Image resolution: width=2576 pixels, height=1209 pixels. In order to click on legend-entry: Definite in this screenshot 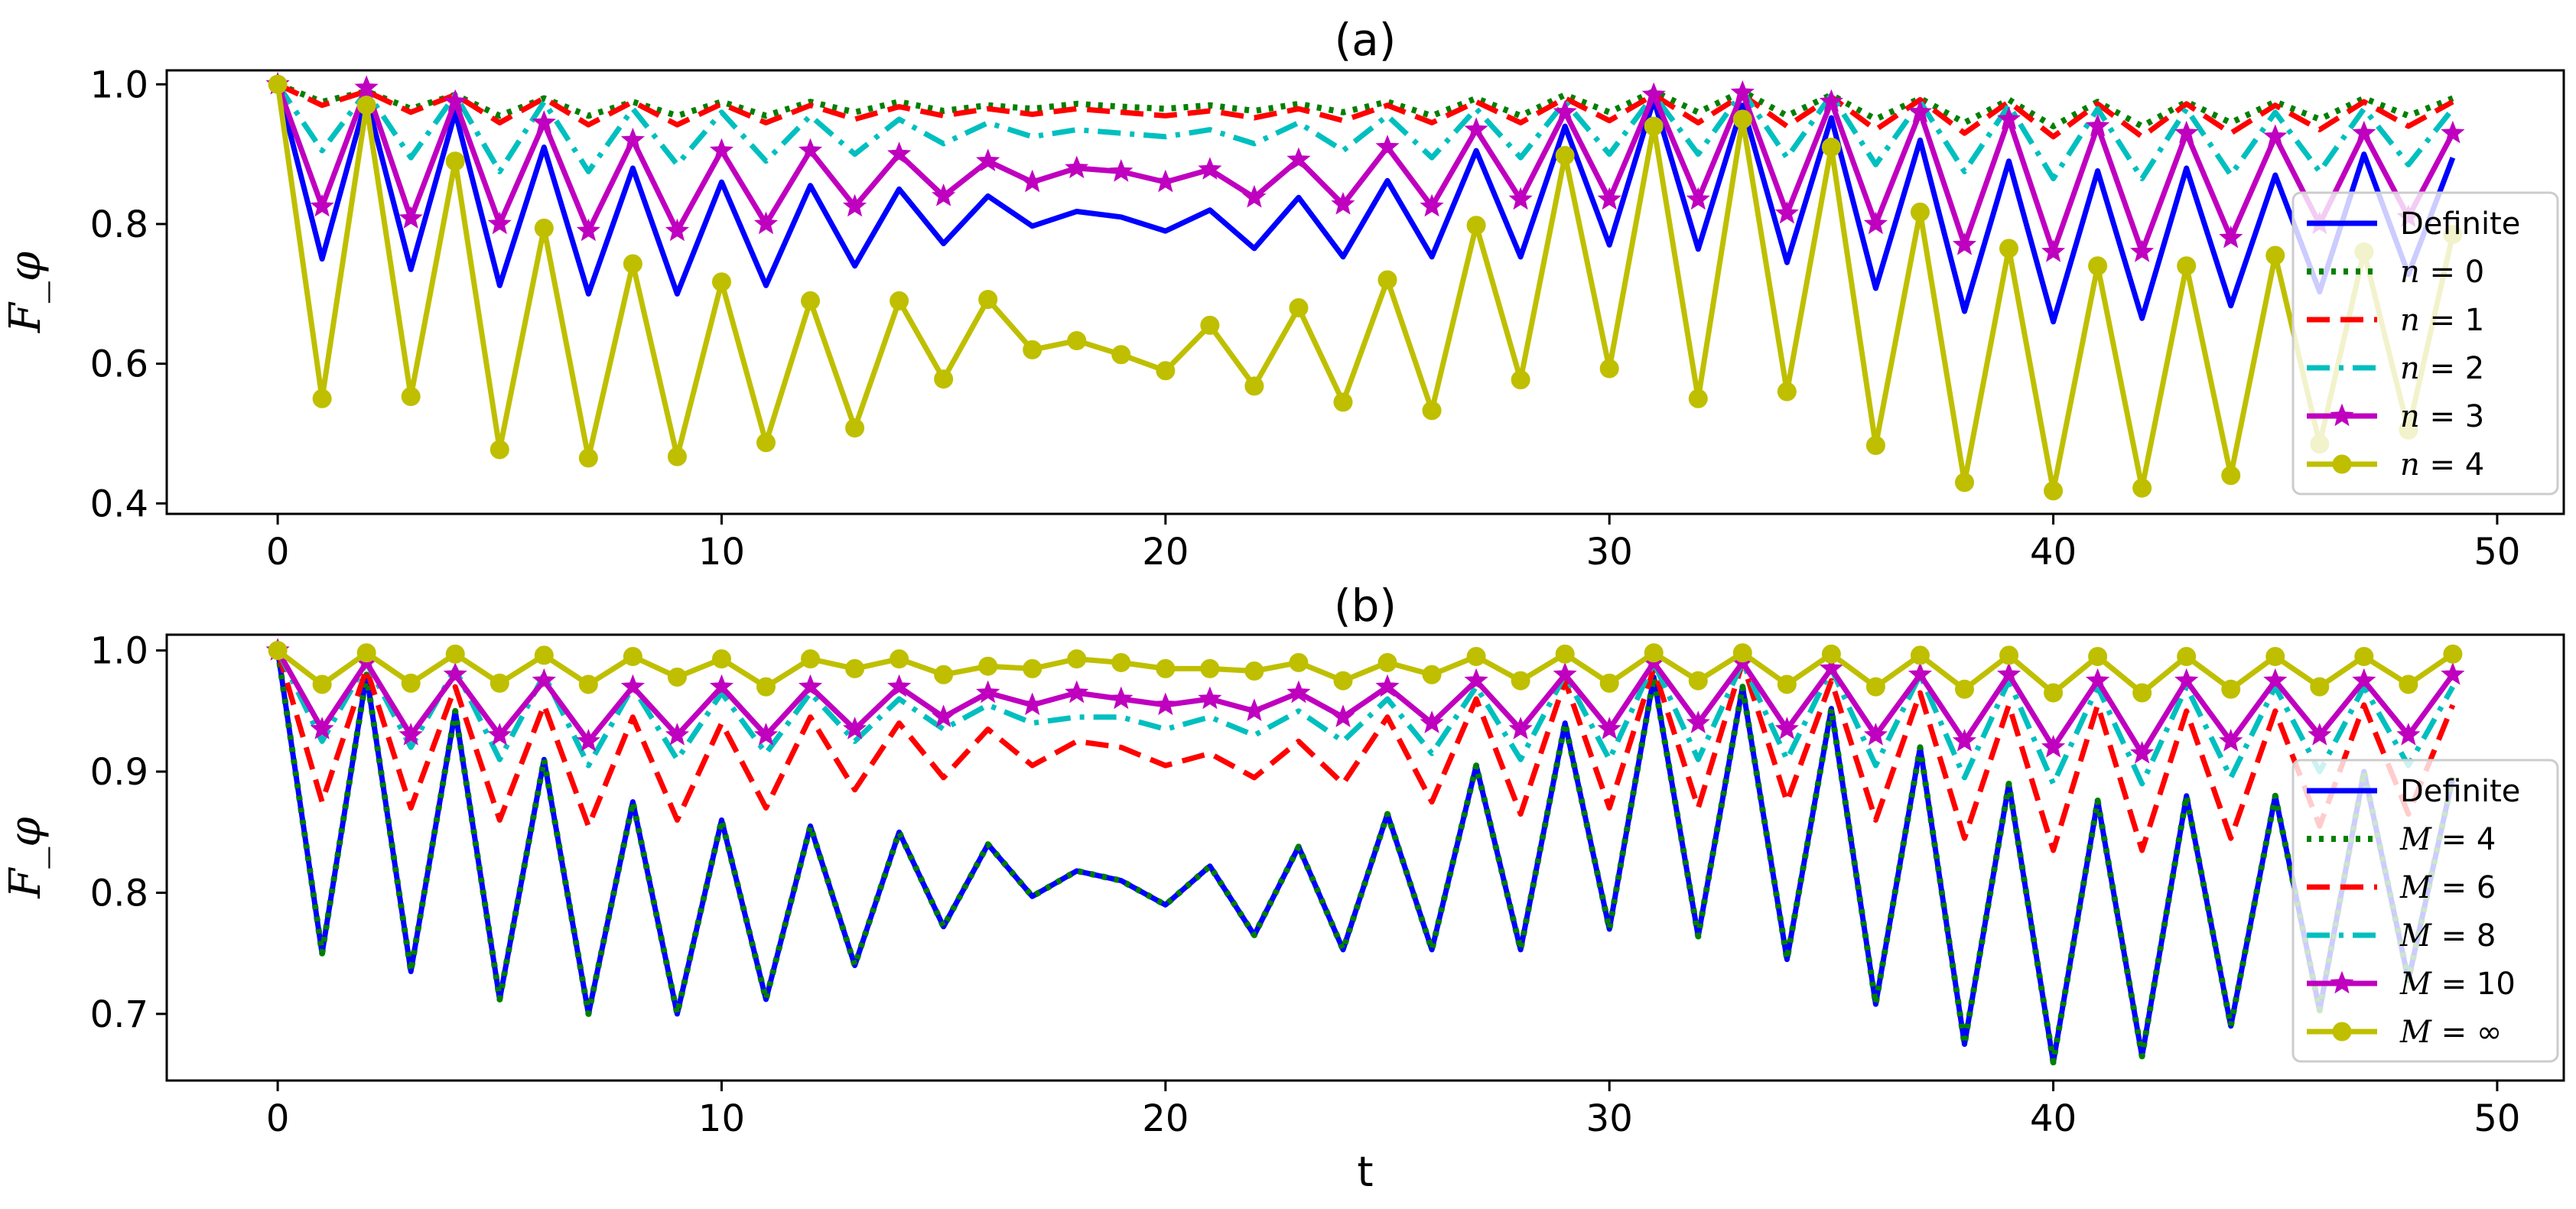, I will do `click(2413, 791)`.